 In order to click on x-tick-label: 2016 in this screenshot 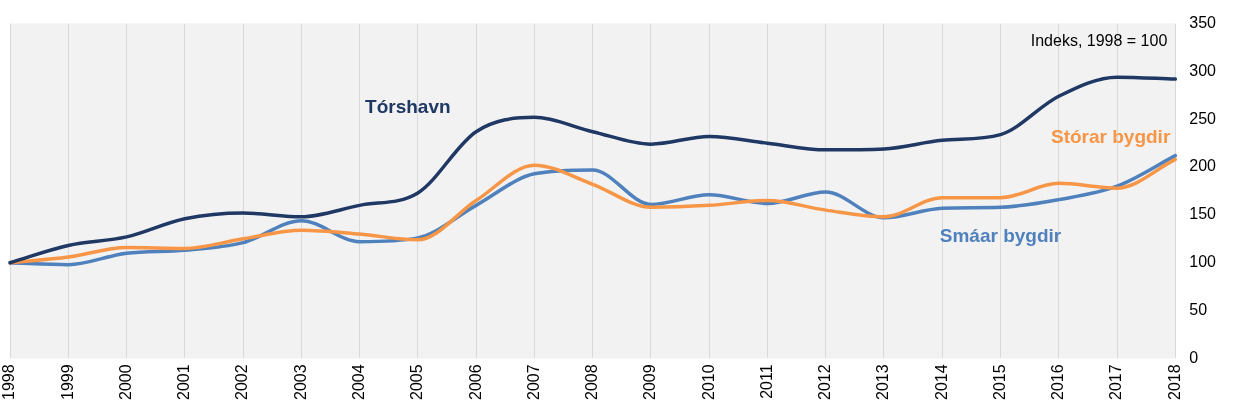, I will do `click(1058, 382)`.